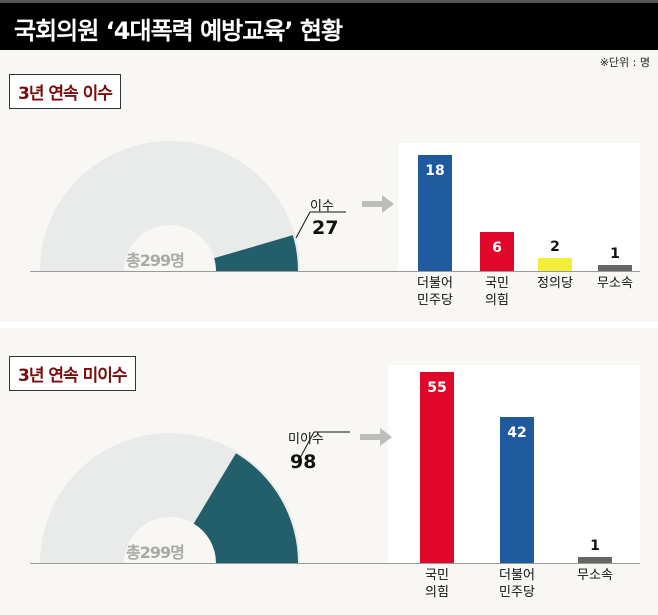  I want to click on bar-value-label: 42, so click(517, 433).